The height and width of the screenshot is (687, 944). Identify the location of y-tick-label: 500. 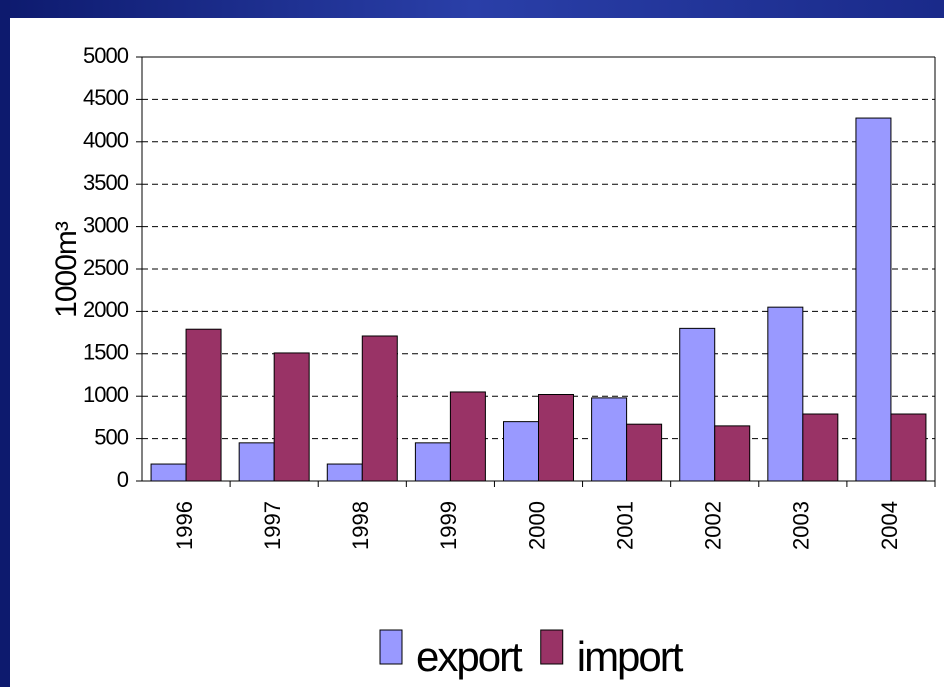
(111, 436).